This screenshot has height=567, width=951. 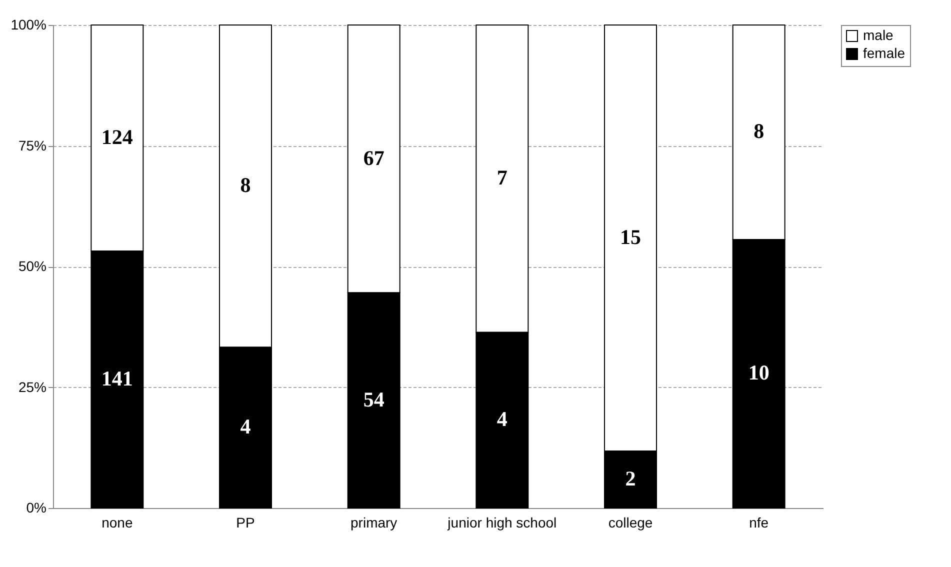 What do you see at coordinates (117, 522) in the screenshot?
I see `x-tick-label: none` at bounding box center [117, 522].